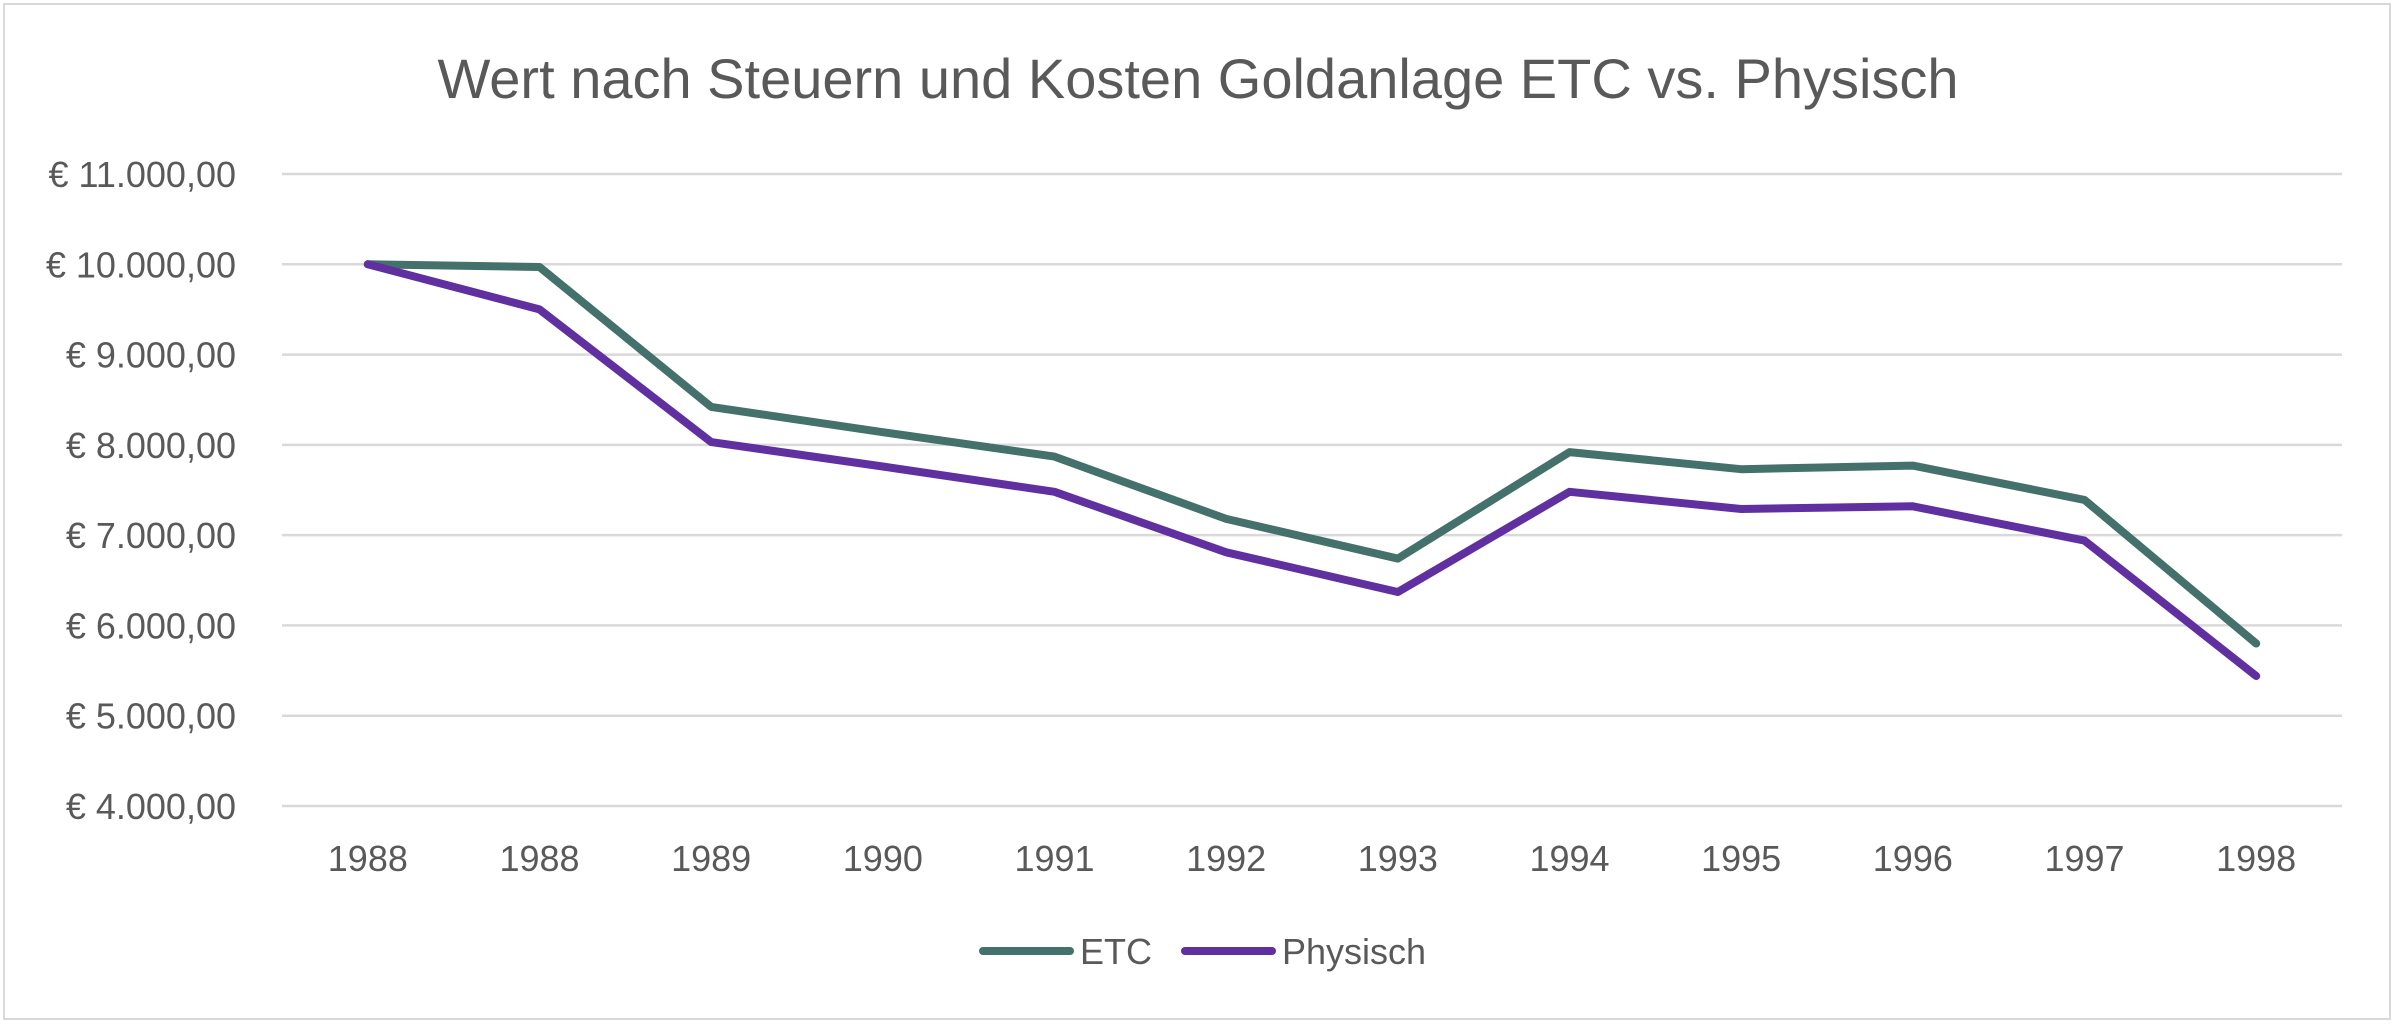 Image resolution: width=2397 pixels, height=1026 pixels. What do you see at coordinates (151, 355) in the screenshot?
I see `y-tick-label: € 9.000,00` at bounding box center [151, 355].